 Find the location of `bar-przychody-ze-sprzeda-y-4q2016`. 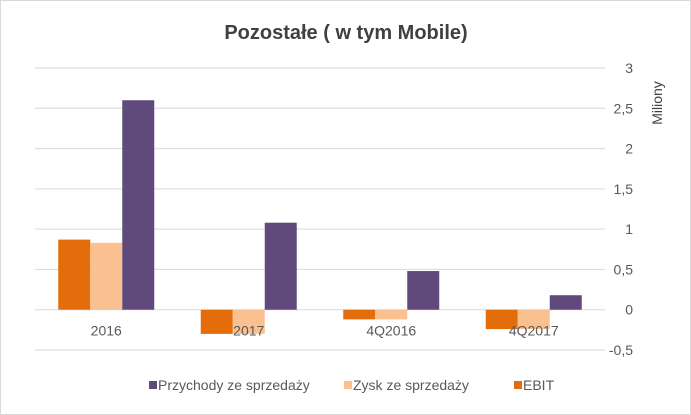

bar-przychody-ze-sprzeda-y-4q2016 is located at coordinates (423, 290).